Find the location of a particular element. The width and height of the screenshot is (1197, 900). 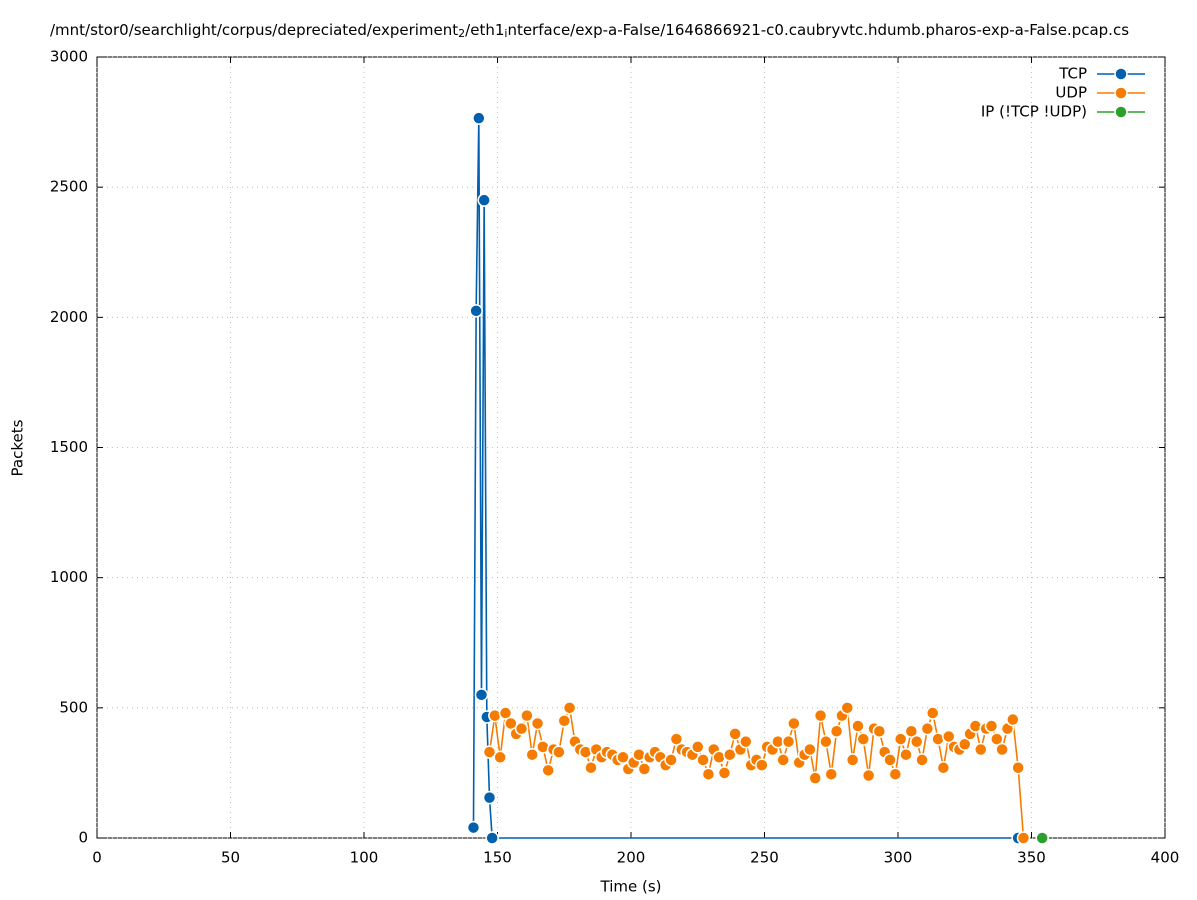

x-tick-label: 400 is located at coordinates (1165, 858).